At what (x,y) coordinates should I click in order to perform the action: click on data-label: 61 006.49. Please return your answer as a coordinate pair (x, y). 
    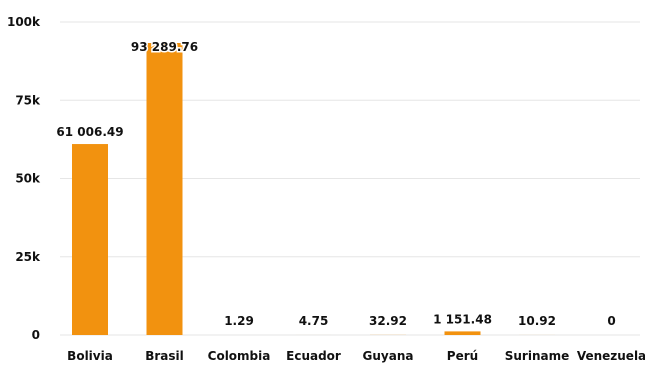
    Looking at the image, I should click on (89, 132).